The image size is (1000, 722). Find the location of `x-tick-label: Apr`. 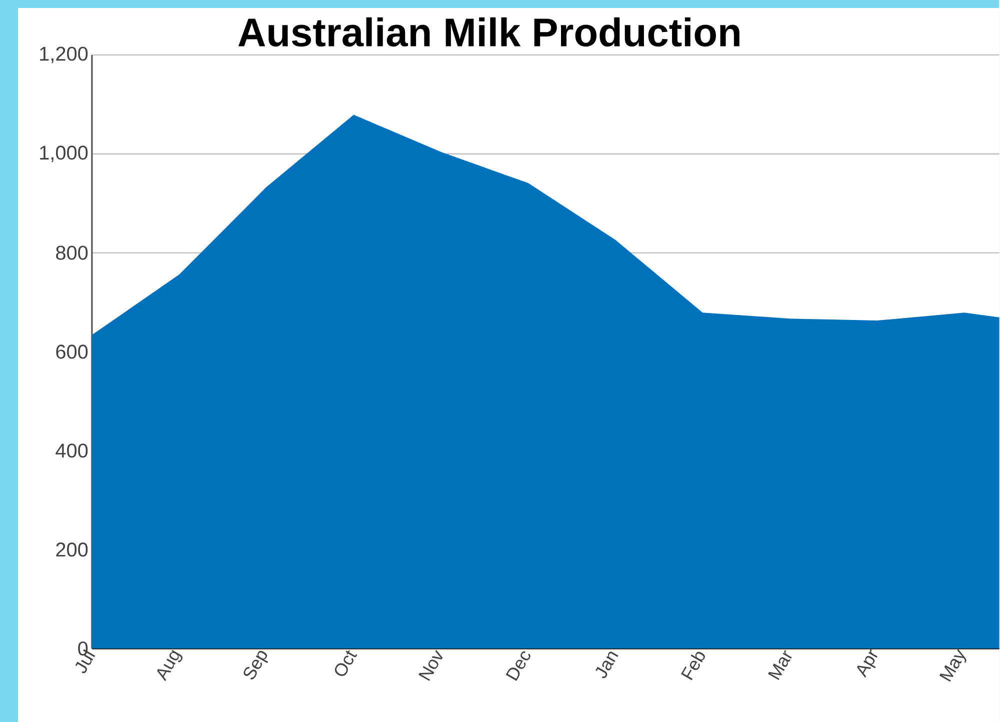

x-tick-label: Apr is located at coordinates (867, 663).